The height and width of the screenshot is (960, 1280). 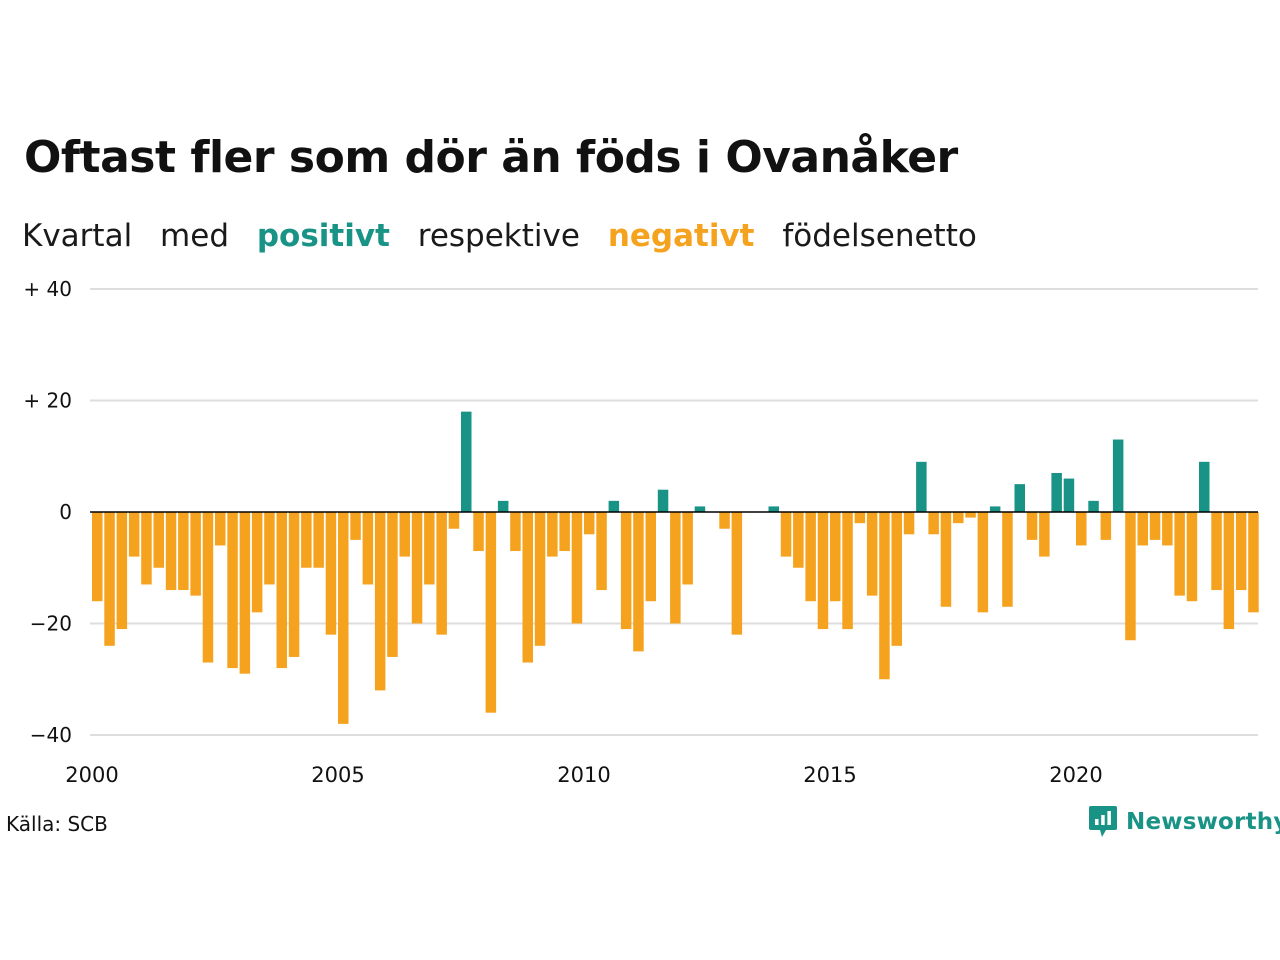 What do you see at coordinates (1044, 534) in the screenshot?
I see `bar-2019Q2` at bounding box center [1044, 534].